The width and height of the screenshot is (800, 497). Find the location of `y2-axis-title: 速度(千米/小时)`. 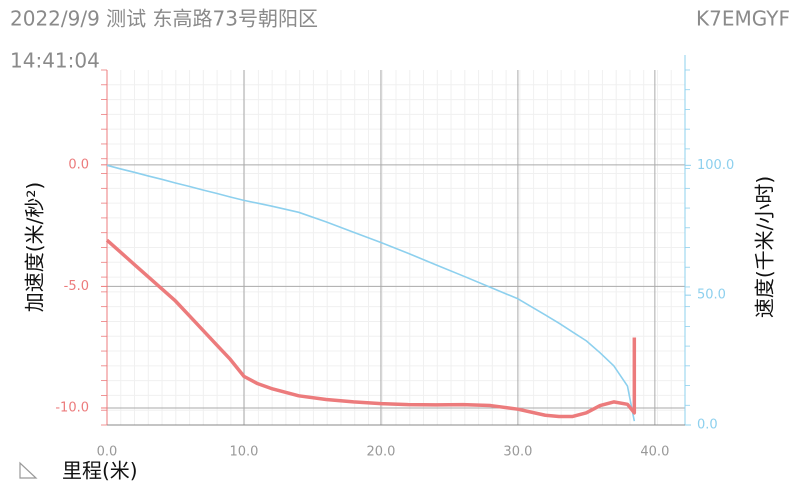

y2-axis-title: 速度(千米/小时) is located at coordinates (765, 247).